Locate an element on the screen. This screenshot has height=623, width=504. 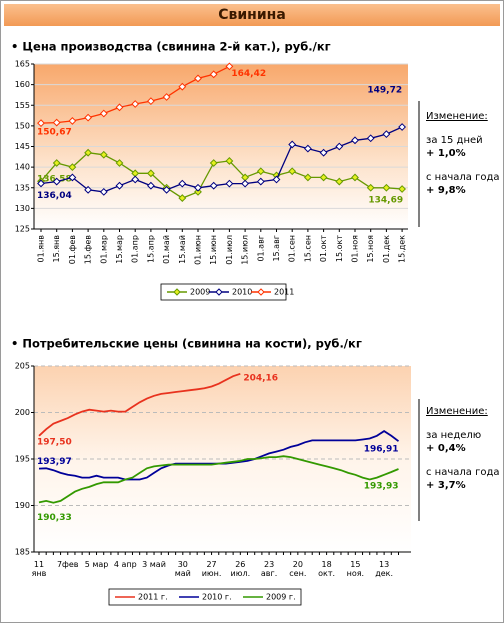
x-tick-label: 15.июл is located at coordinates (245, 250).